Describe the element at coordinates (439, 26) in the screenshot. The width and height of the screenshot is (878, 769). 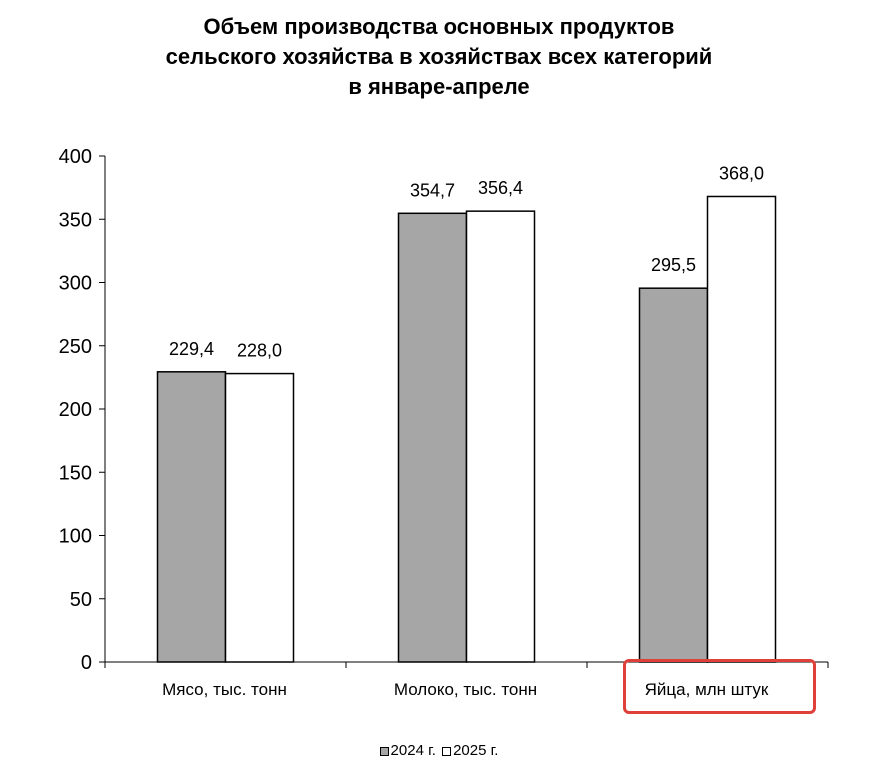
I see `chart-title-line-1: Объем производства основных продуктов` at that location.